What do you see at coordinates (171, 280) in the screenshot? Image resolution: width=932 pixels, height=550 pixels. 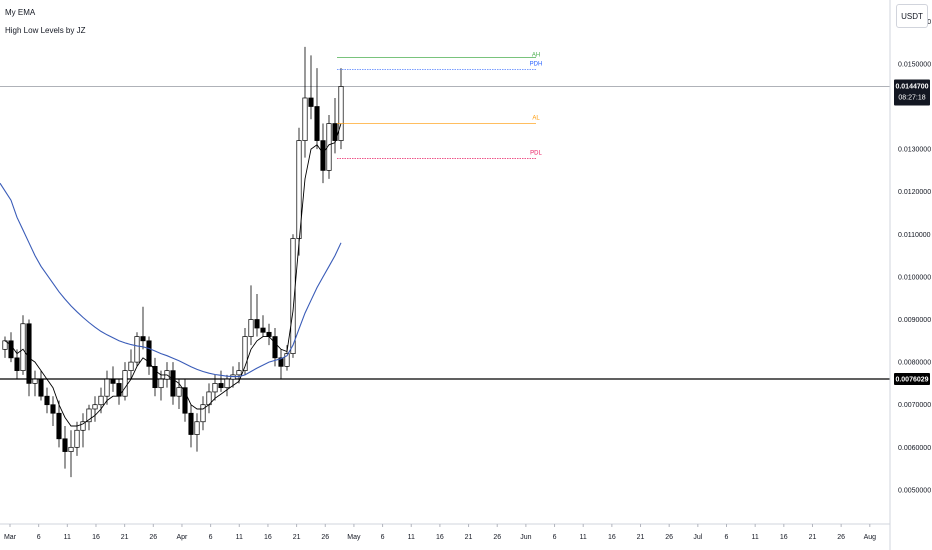 I see `ema-long-line` at bounding box center [171, 280].